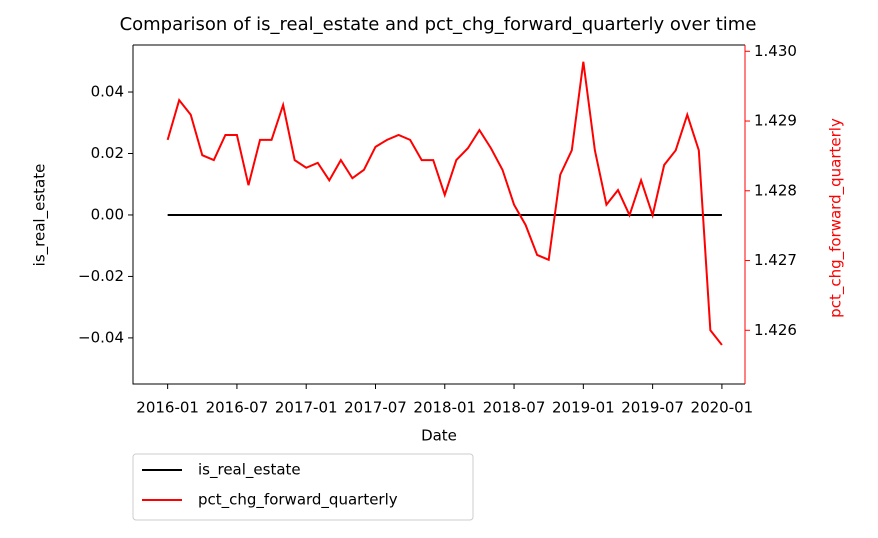  Describe the element at coordinates (439, 436) in the screenshot. I see `x-axis-label: Date` at that location.